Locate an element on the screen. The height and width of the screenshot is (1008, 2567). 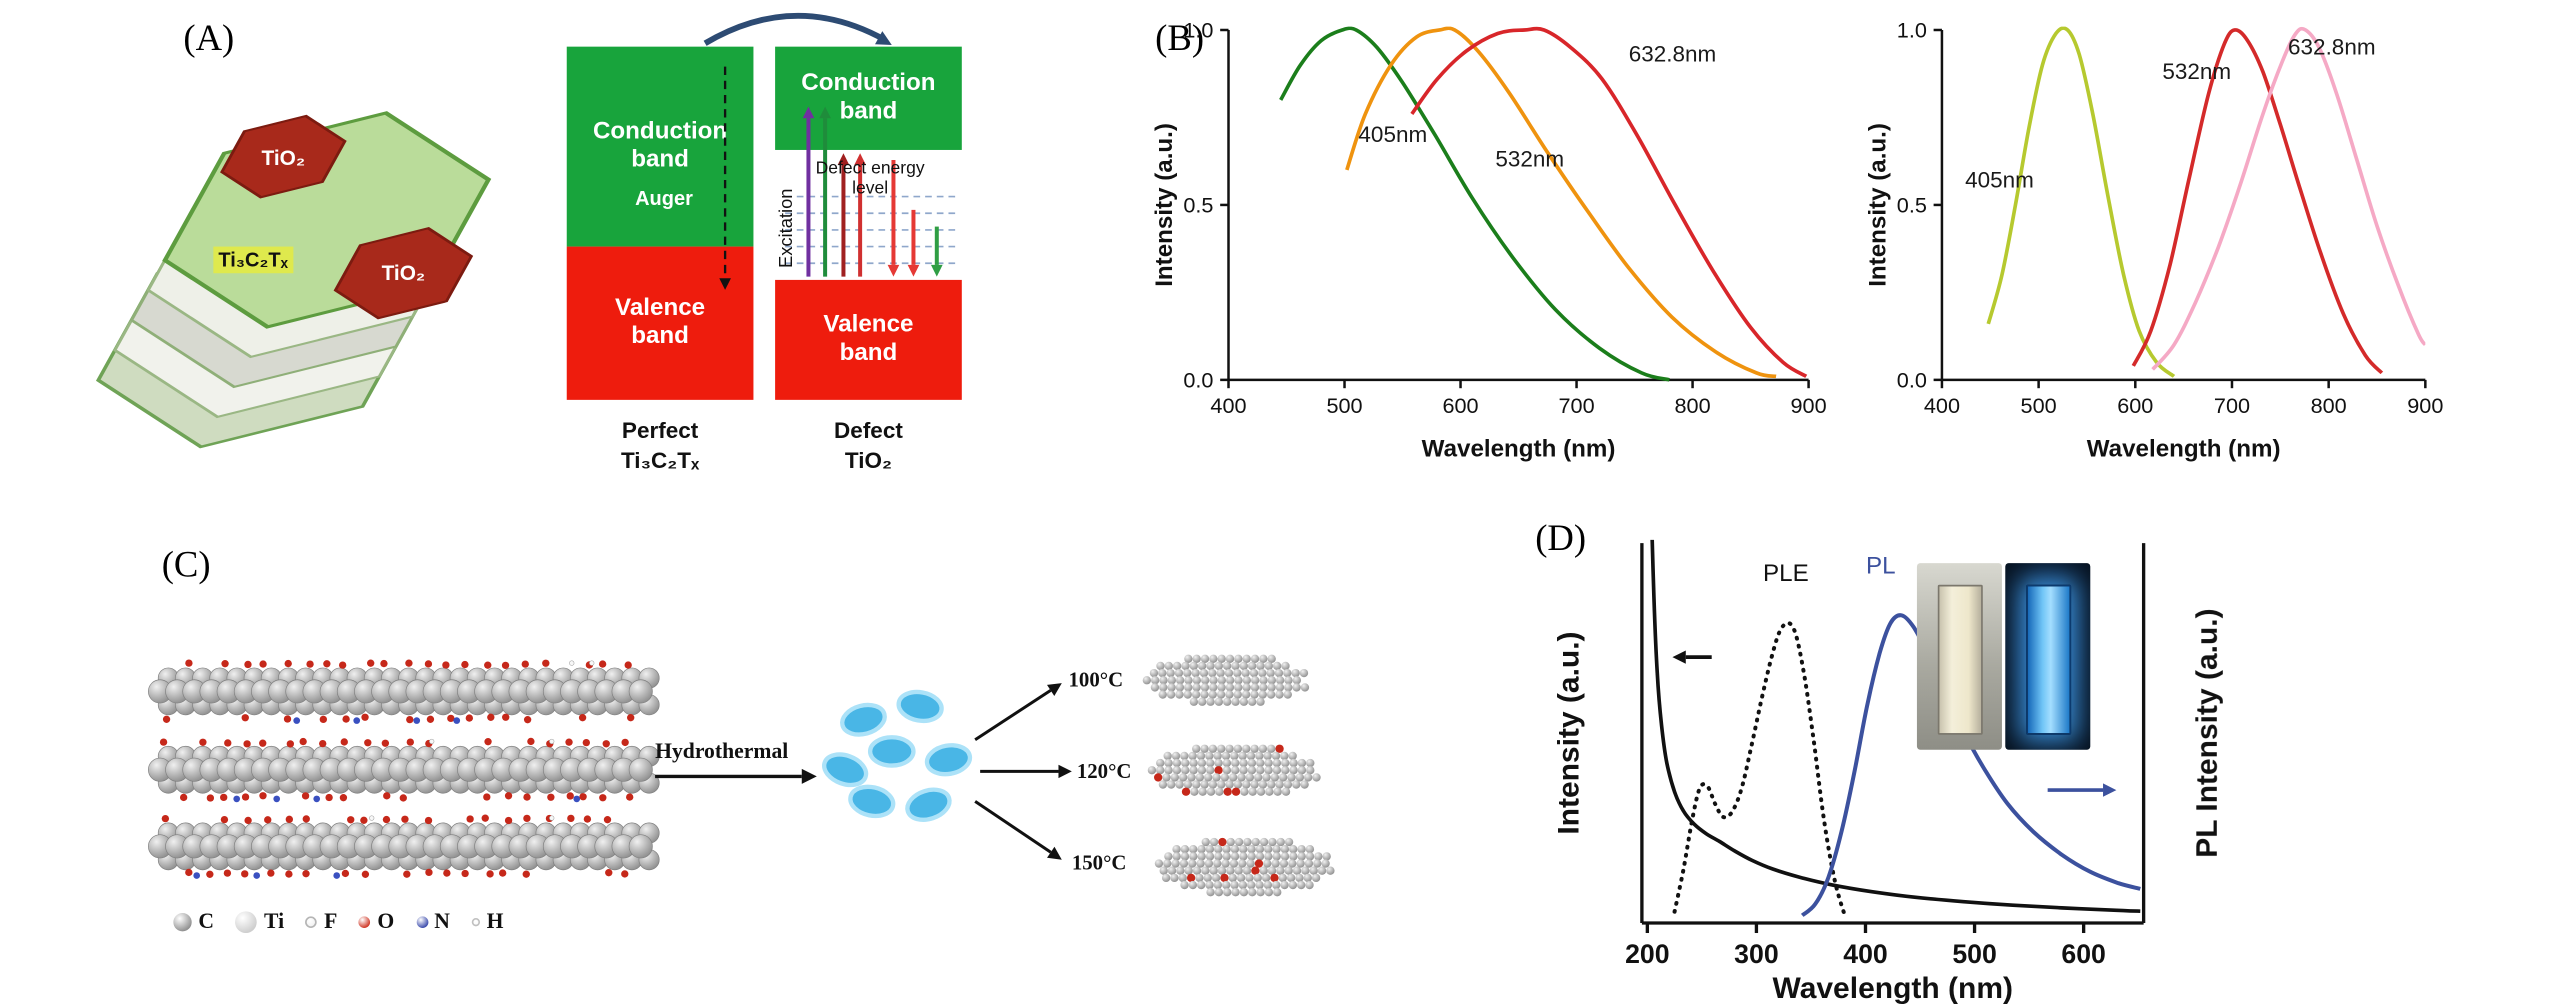
valence-band-label: Valence band is located at coordinates (868, 338).